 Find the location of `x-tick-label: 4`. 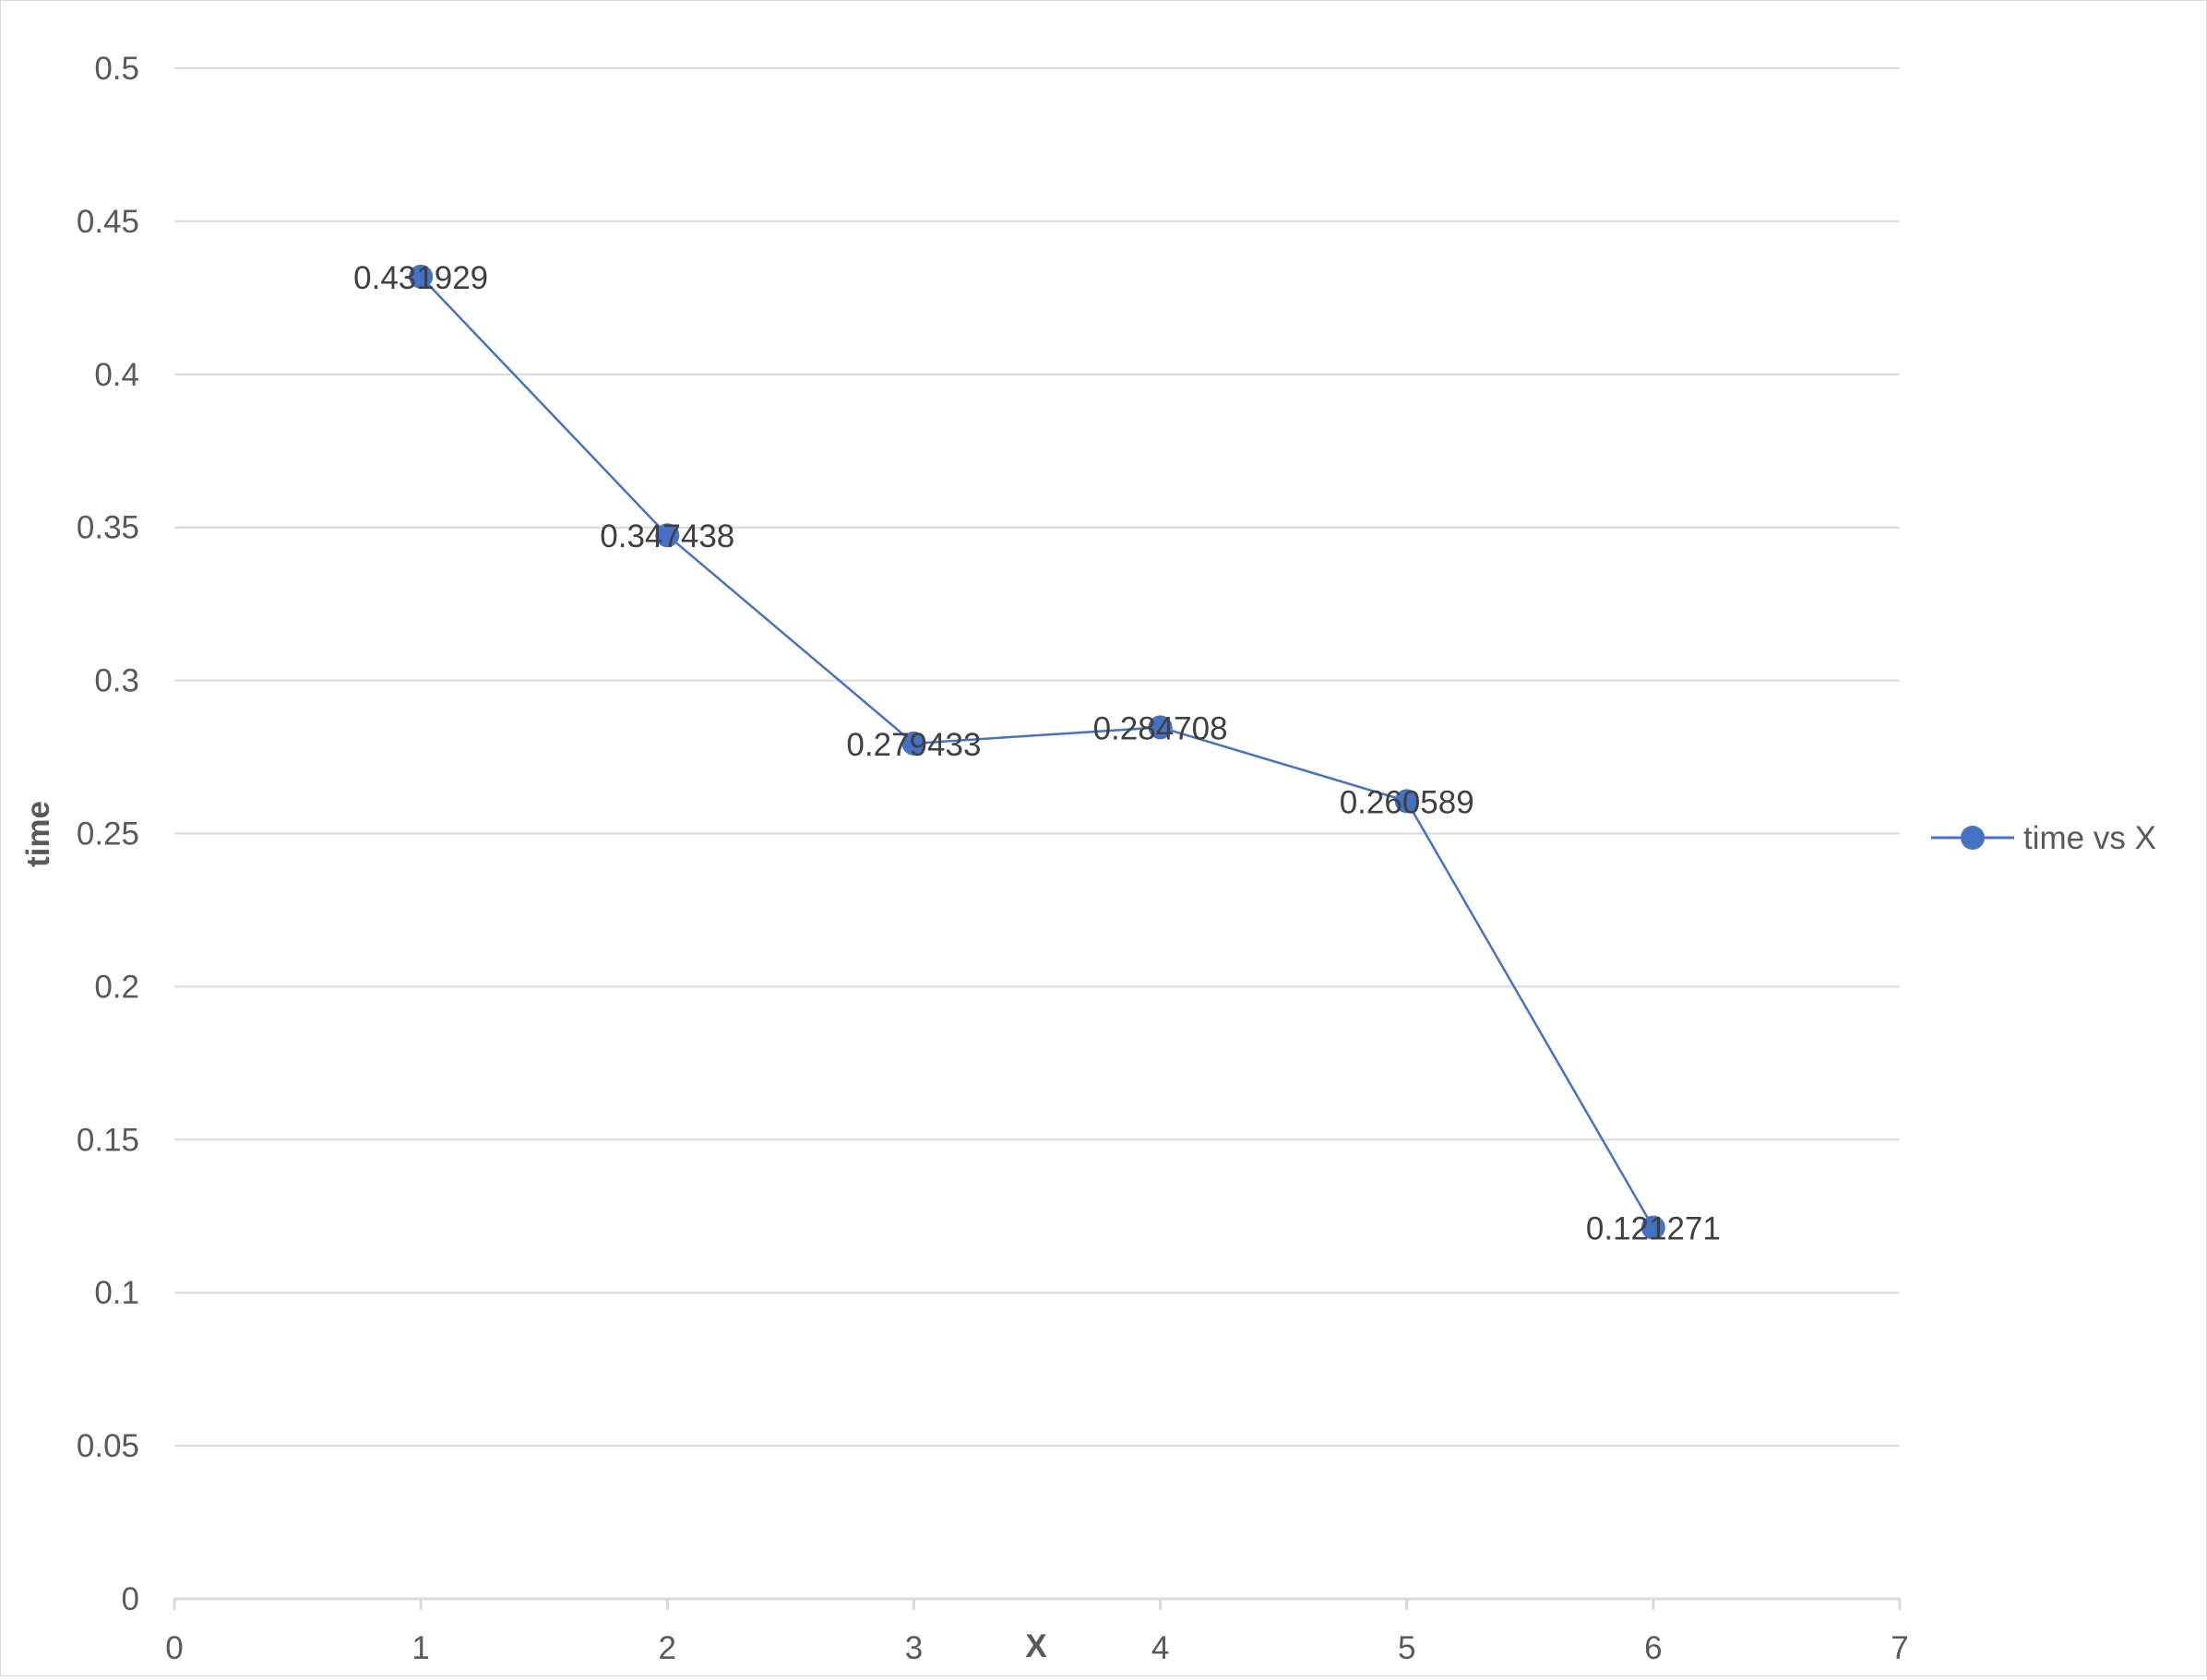

x-tick-label: 4 is located at coordinates (1160, 1648).